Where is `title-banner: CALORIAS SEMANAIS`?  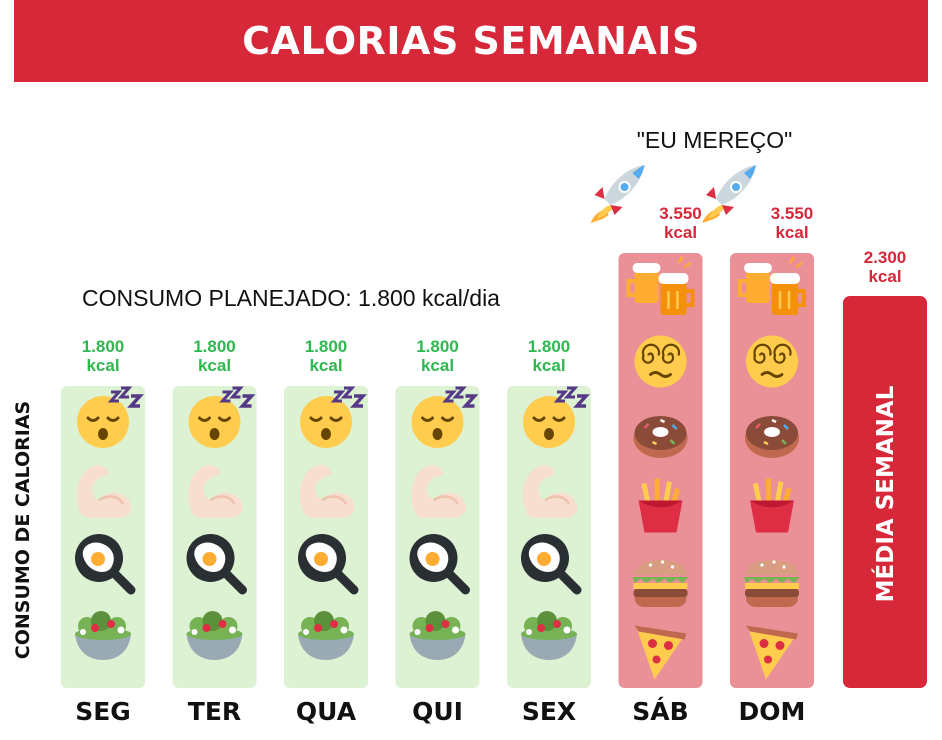 title-banner: CALORIAS SEMANAIS is located at coordinates (471, 41).